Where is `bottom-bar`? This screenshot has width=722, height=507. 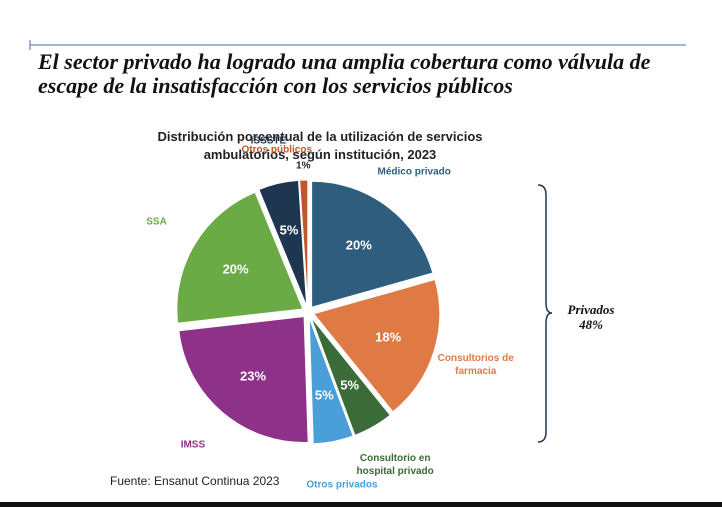
bottom-bar is located at coordinates (361, 504).